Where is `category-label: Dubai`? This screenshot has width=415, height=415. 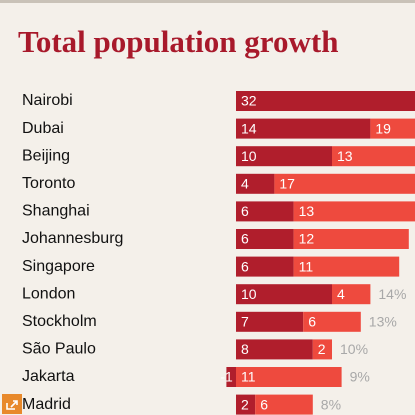 category-label: Dubai is located at coordinates (43, 128).